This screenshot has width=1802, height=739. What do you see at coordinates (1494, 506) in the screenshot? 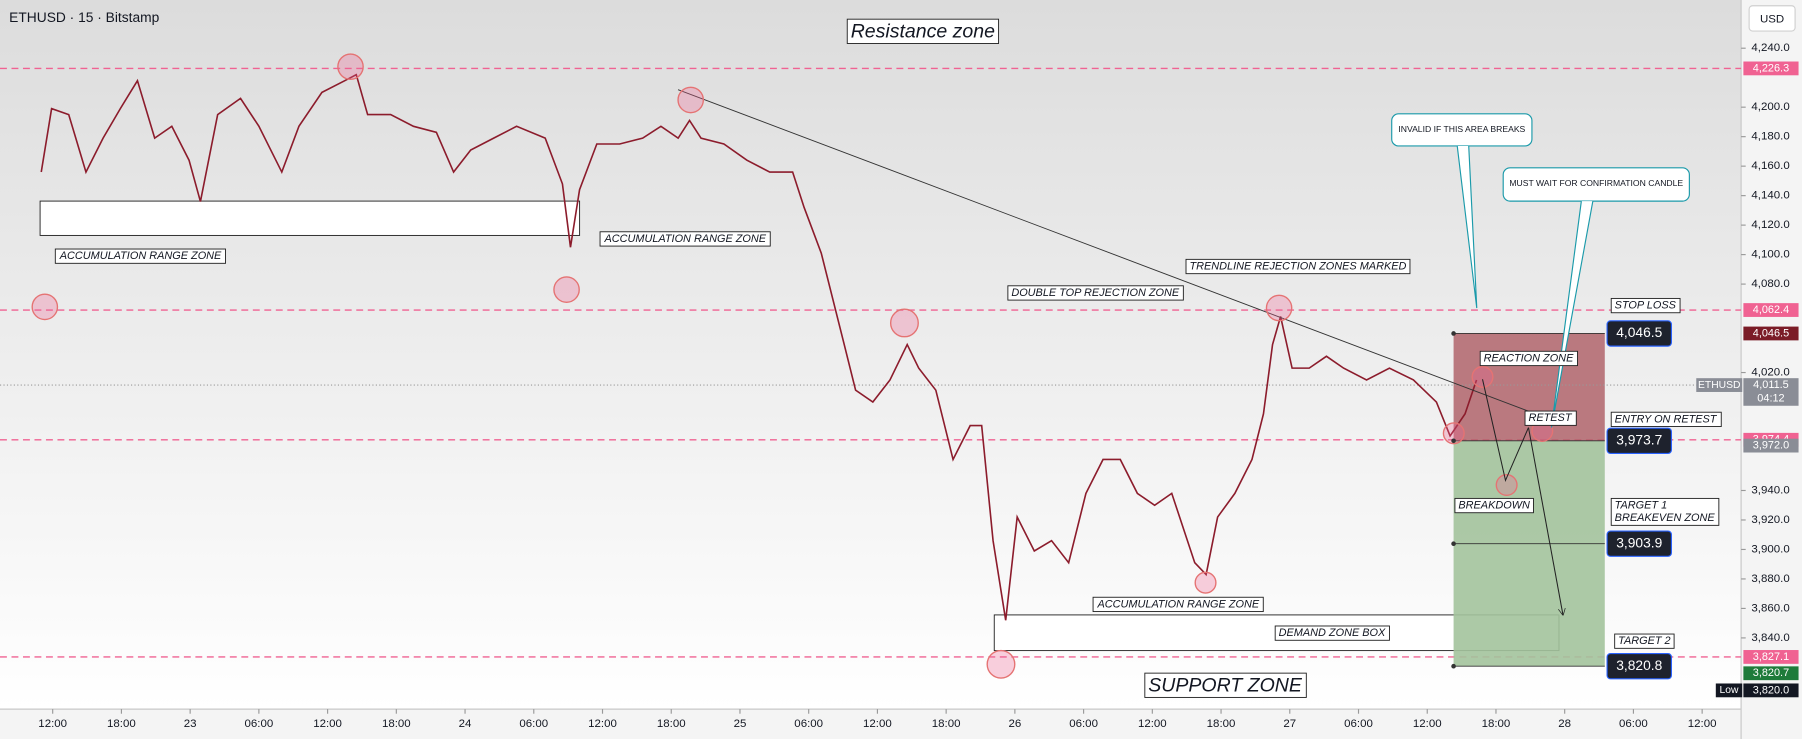
I see `annotation: BREAKDOWN` at bounding box center [1494, 506].